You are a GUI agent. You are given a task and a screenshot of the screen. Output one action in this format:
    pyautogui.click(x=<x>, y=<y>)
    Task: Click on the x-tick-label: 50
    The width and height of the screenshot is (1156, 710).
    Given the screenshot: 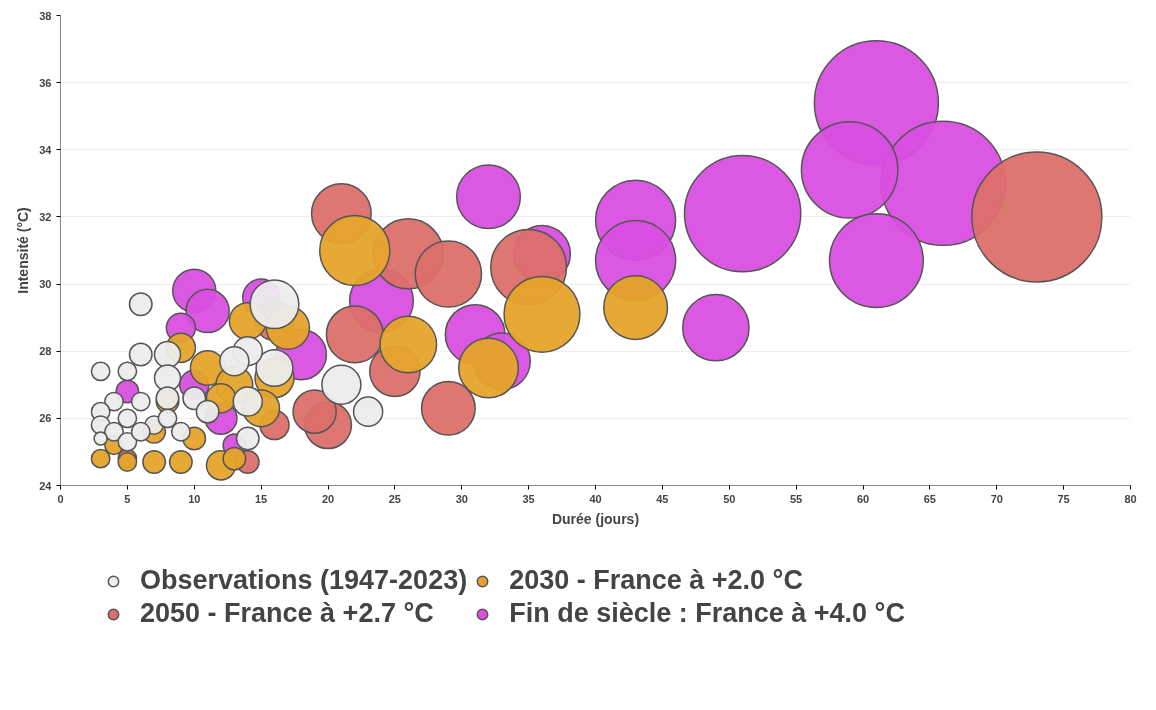 What is the action you would take?
    pyautogui.click(x=729, y=498)
    